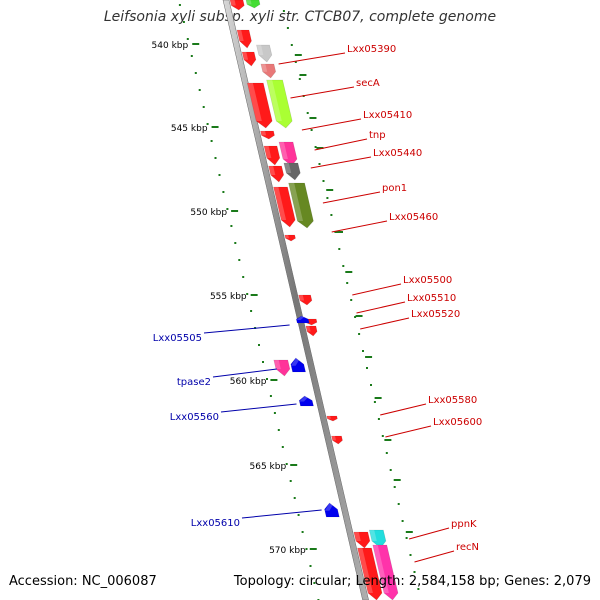  I want to click on scale-label-545: 545 kbp, so click(189, 129).